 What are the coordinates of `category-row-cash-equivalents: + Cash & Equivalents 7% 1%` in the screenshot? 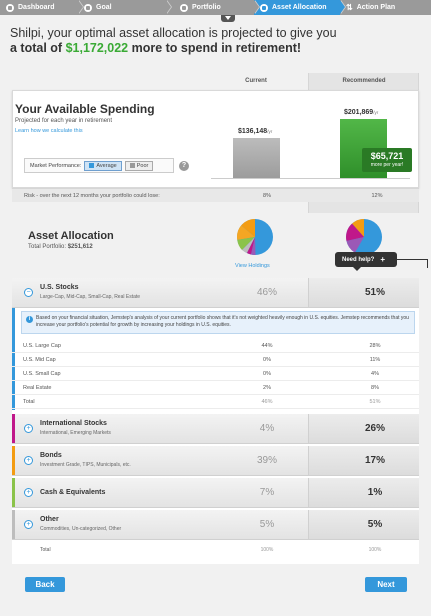 It's located at (215, 493).